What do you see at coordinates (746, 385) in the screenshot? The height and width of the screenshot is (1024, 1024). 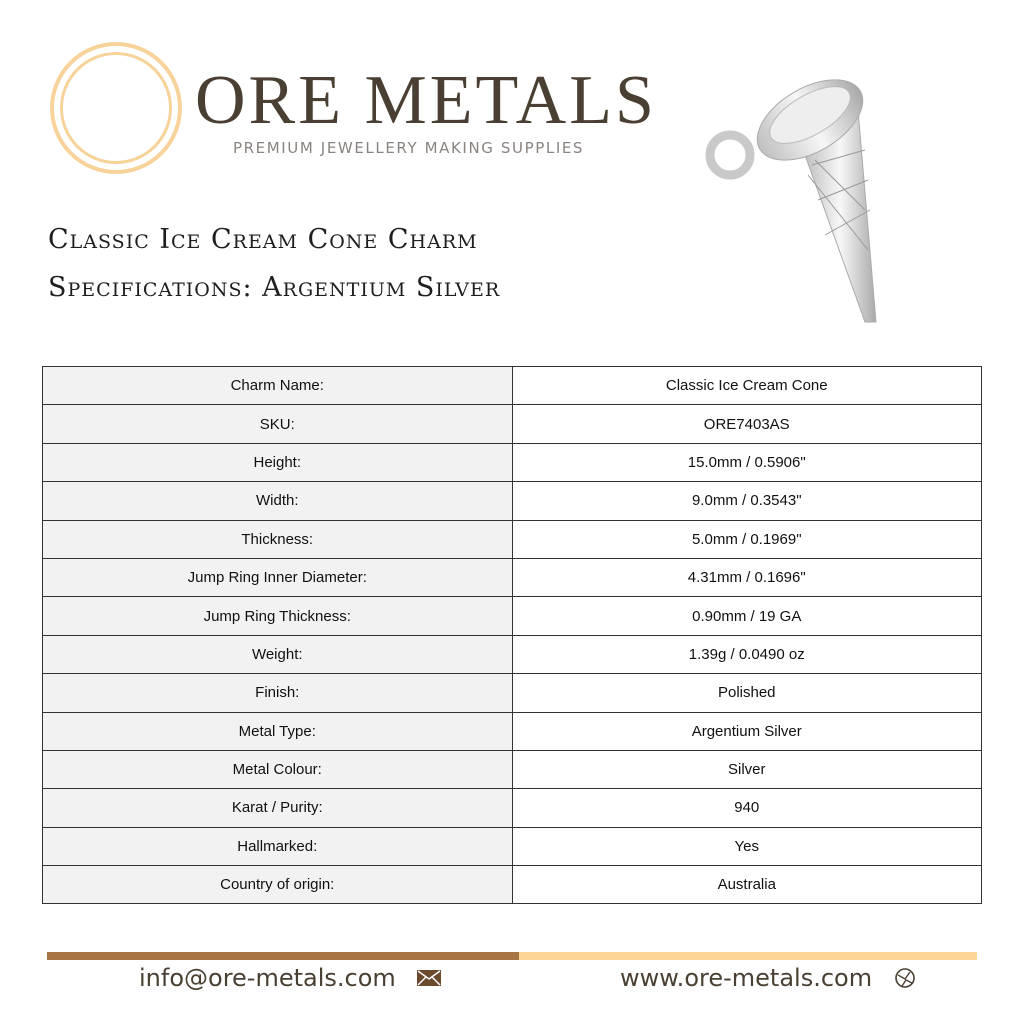 I see `spec-value: Classic Ice Cream Cone` at bounding box center [746, 385].